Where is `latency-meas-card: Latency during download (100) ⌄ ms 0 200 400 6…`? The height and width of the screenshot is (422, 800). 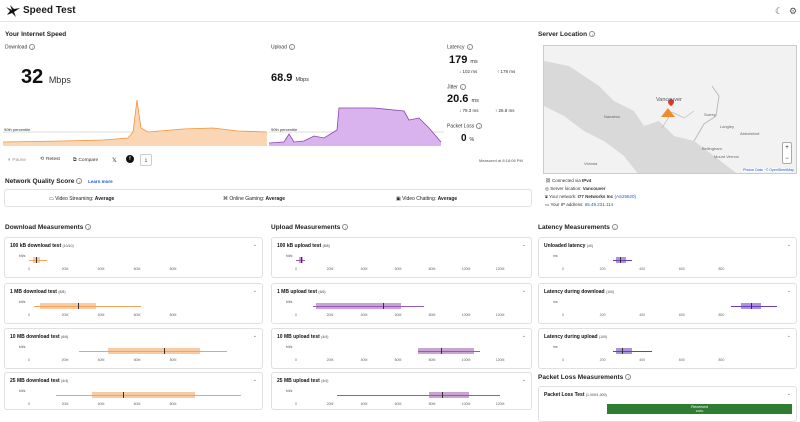
latency-meas-card: Latency during download (100) ⌄ ms 0 200 400 6… is located at coordinates (667, 303).